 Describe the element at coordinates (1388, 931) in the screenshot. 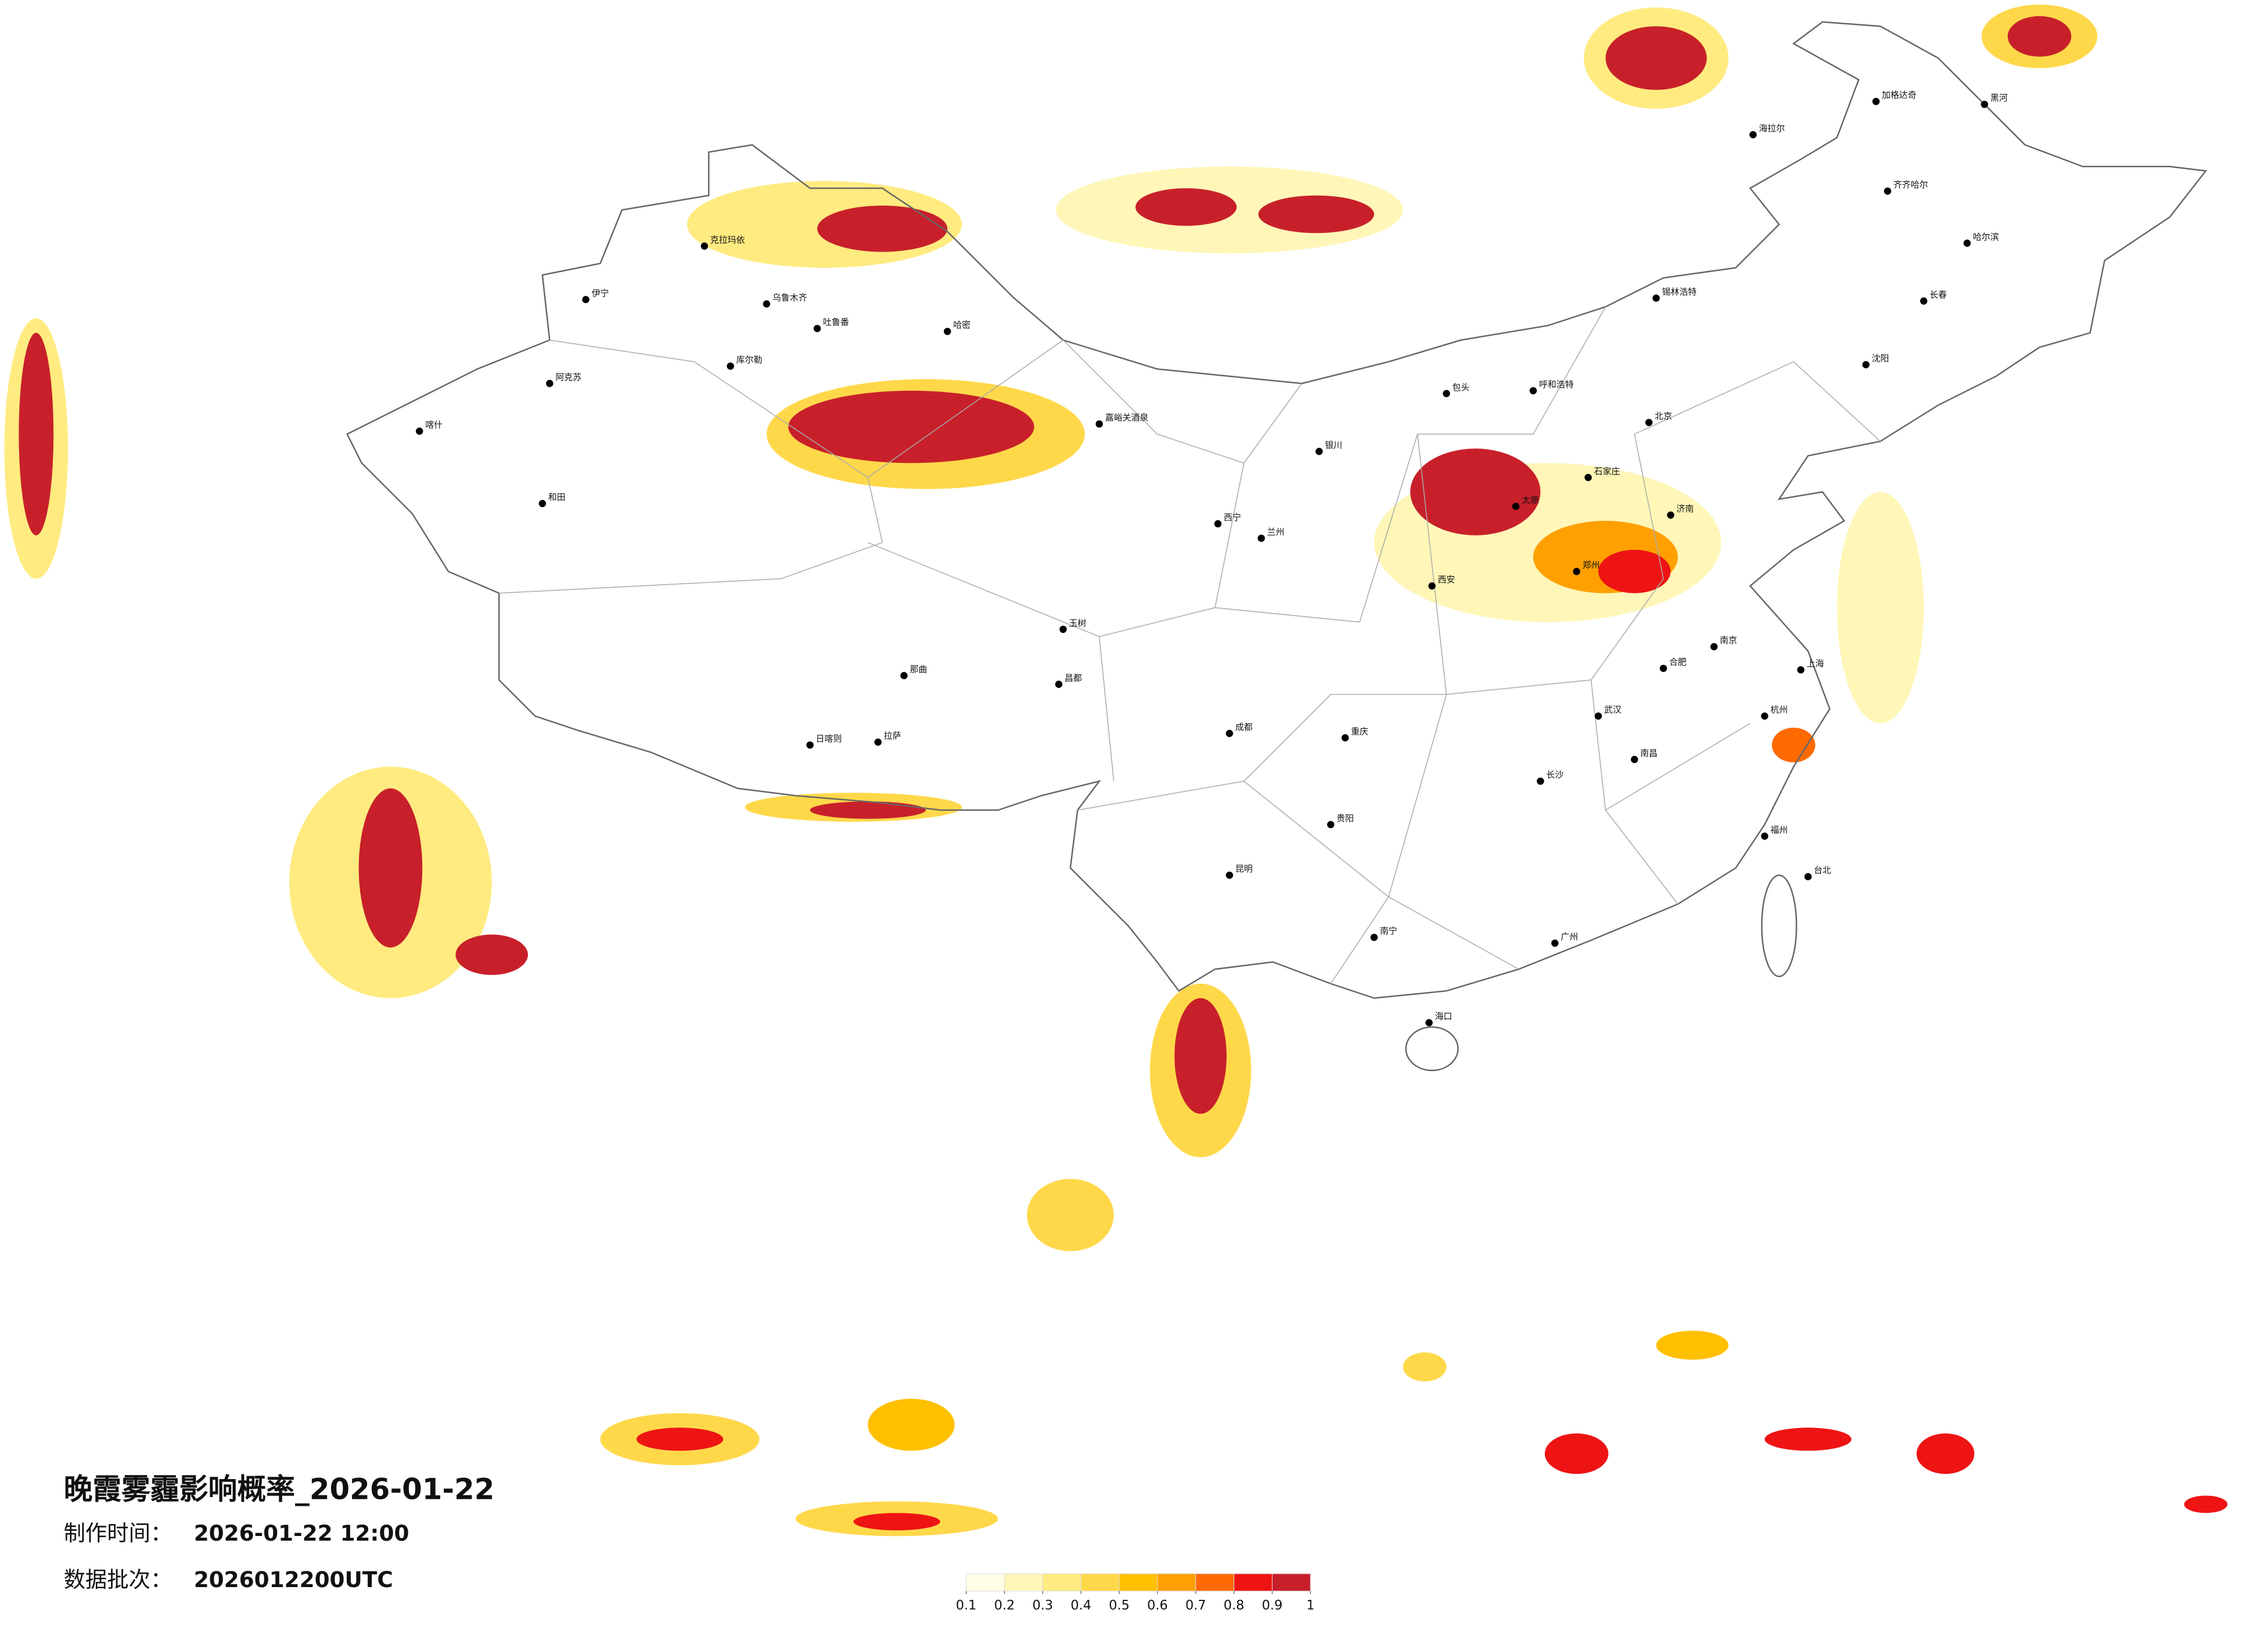

I see `city-label: 南宁` at that location.